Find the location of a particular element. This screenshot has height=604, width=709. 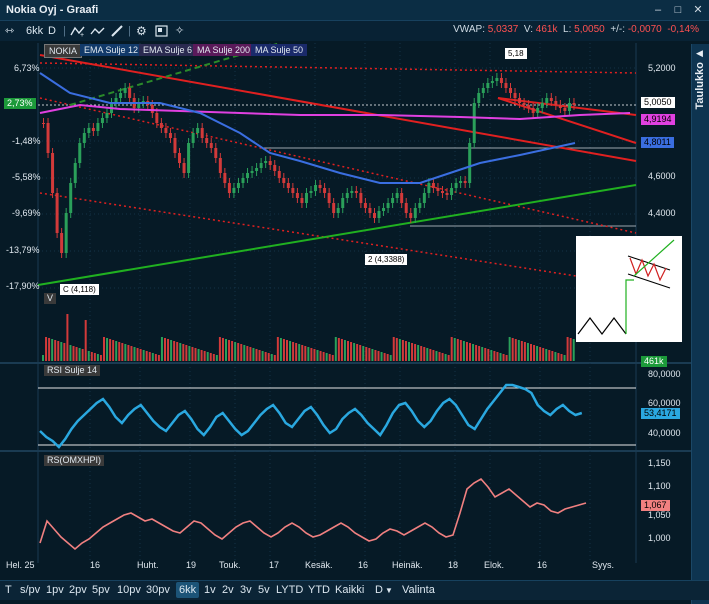

period-button: s/pv is located at coordinates (30, 590).